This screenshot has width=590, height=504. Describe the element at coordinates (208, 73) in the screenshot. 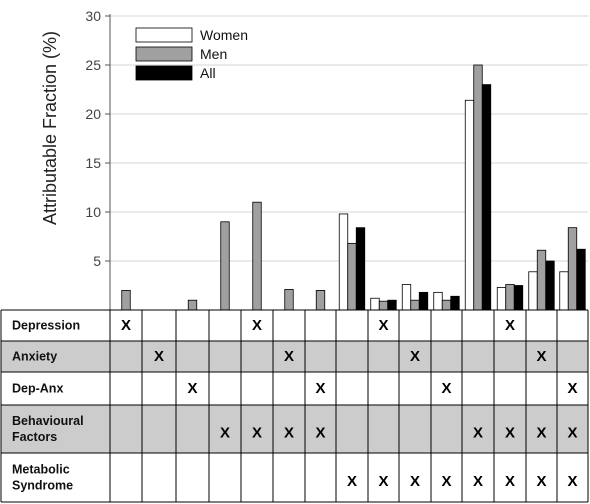

I see `legend-label: All` at that location.